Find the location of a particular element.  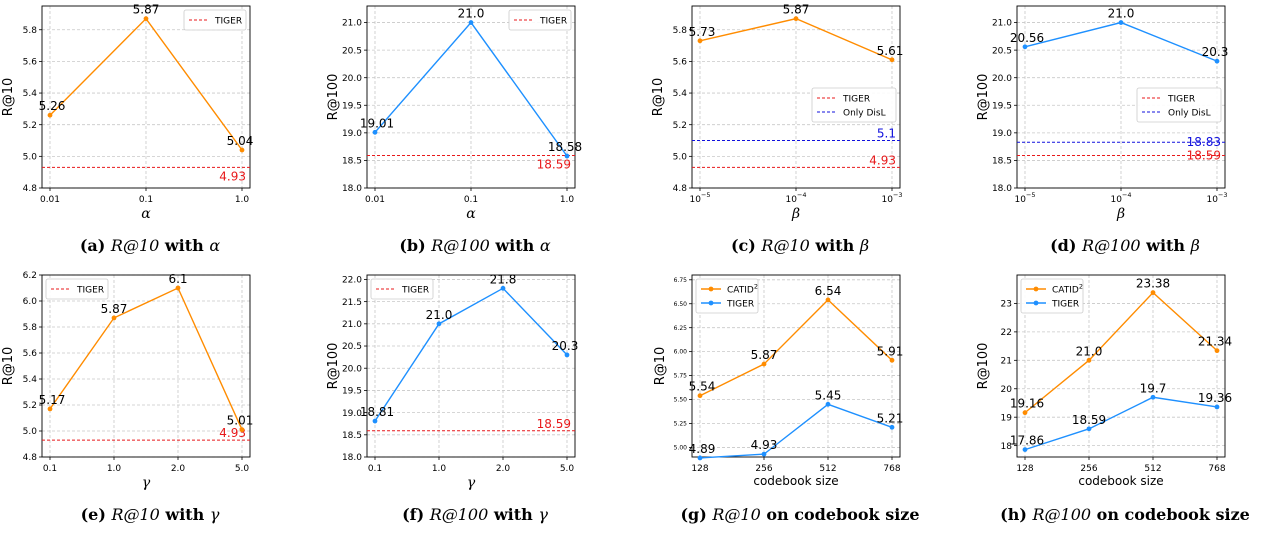

reference-value-label: 18.83 is located at coordinates (1204, 142).